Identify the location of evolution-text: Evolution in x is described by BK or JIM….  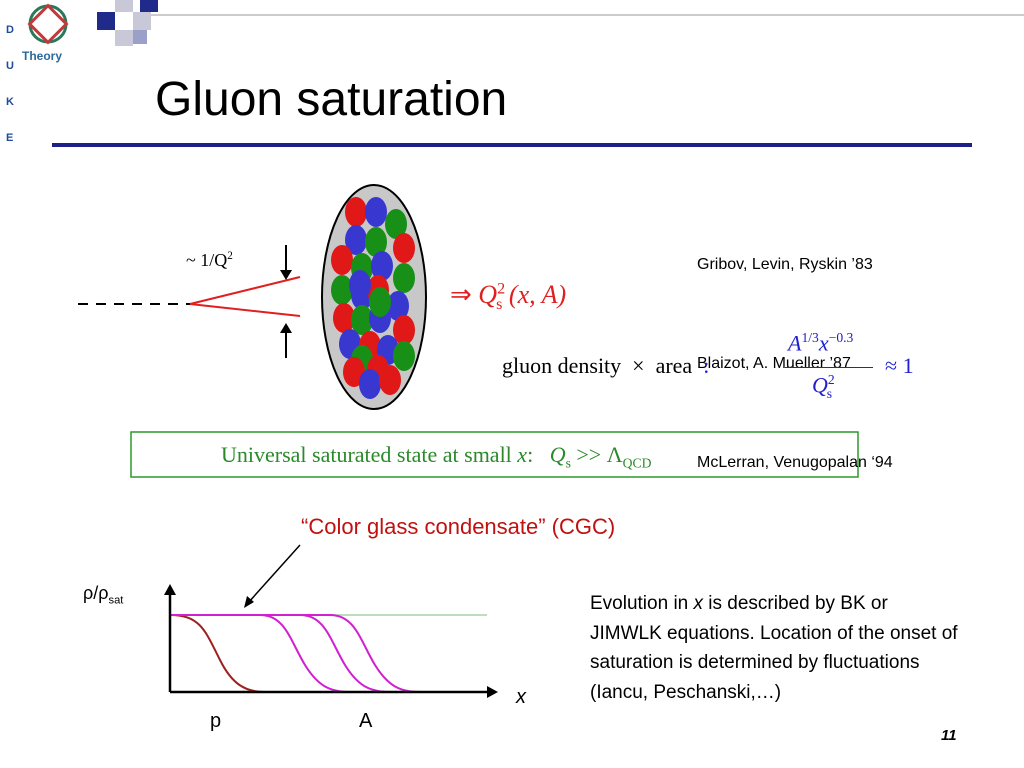
(775, 648).